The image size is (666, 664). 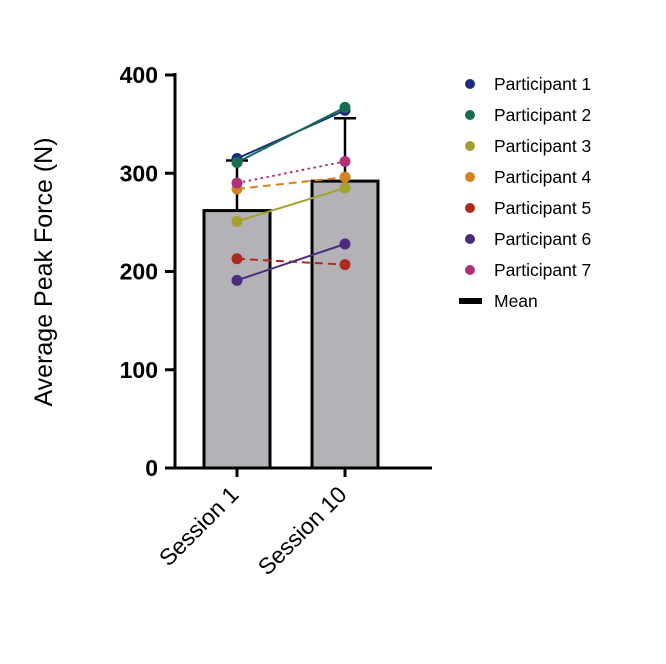 What do you see at coordinates (542, 208) in the screenshot?
I see `legend-label: Participant 5` at bounding box center [542, 208].